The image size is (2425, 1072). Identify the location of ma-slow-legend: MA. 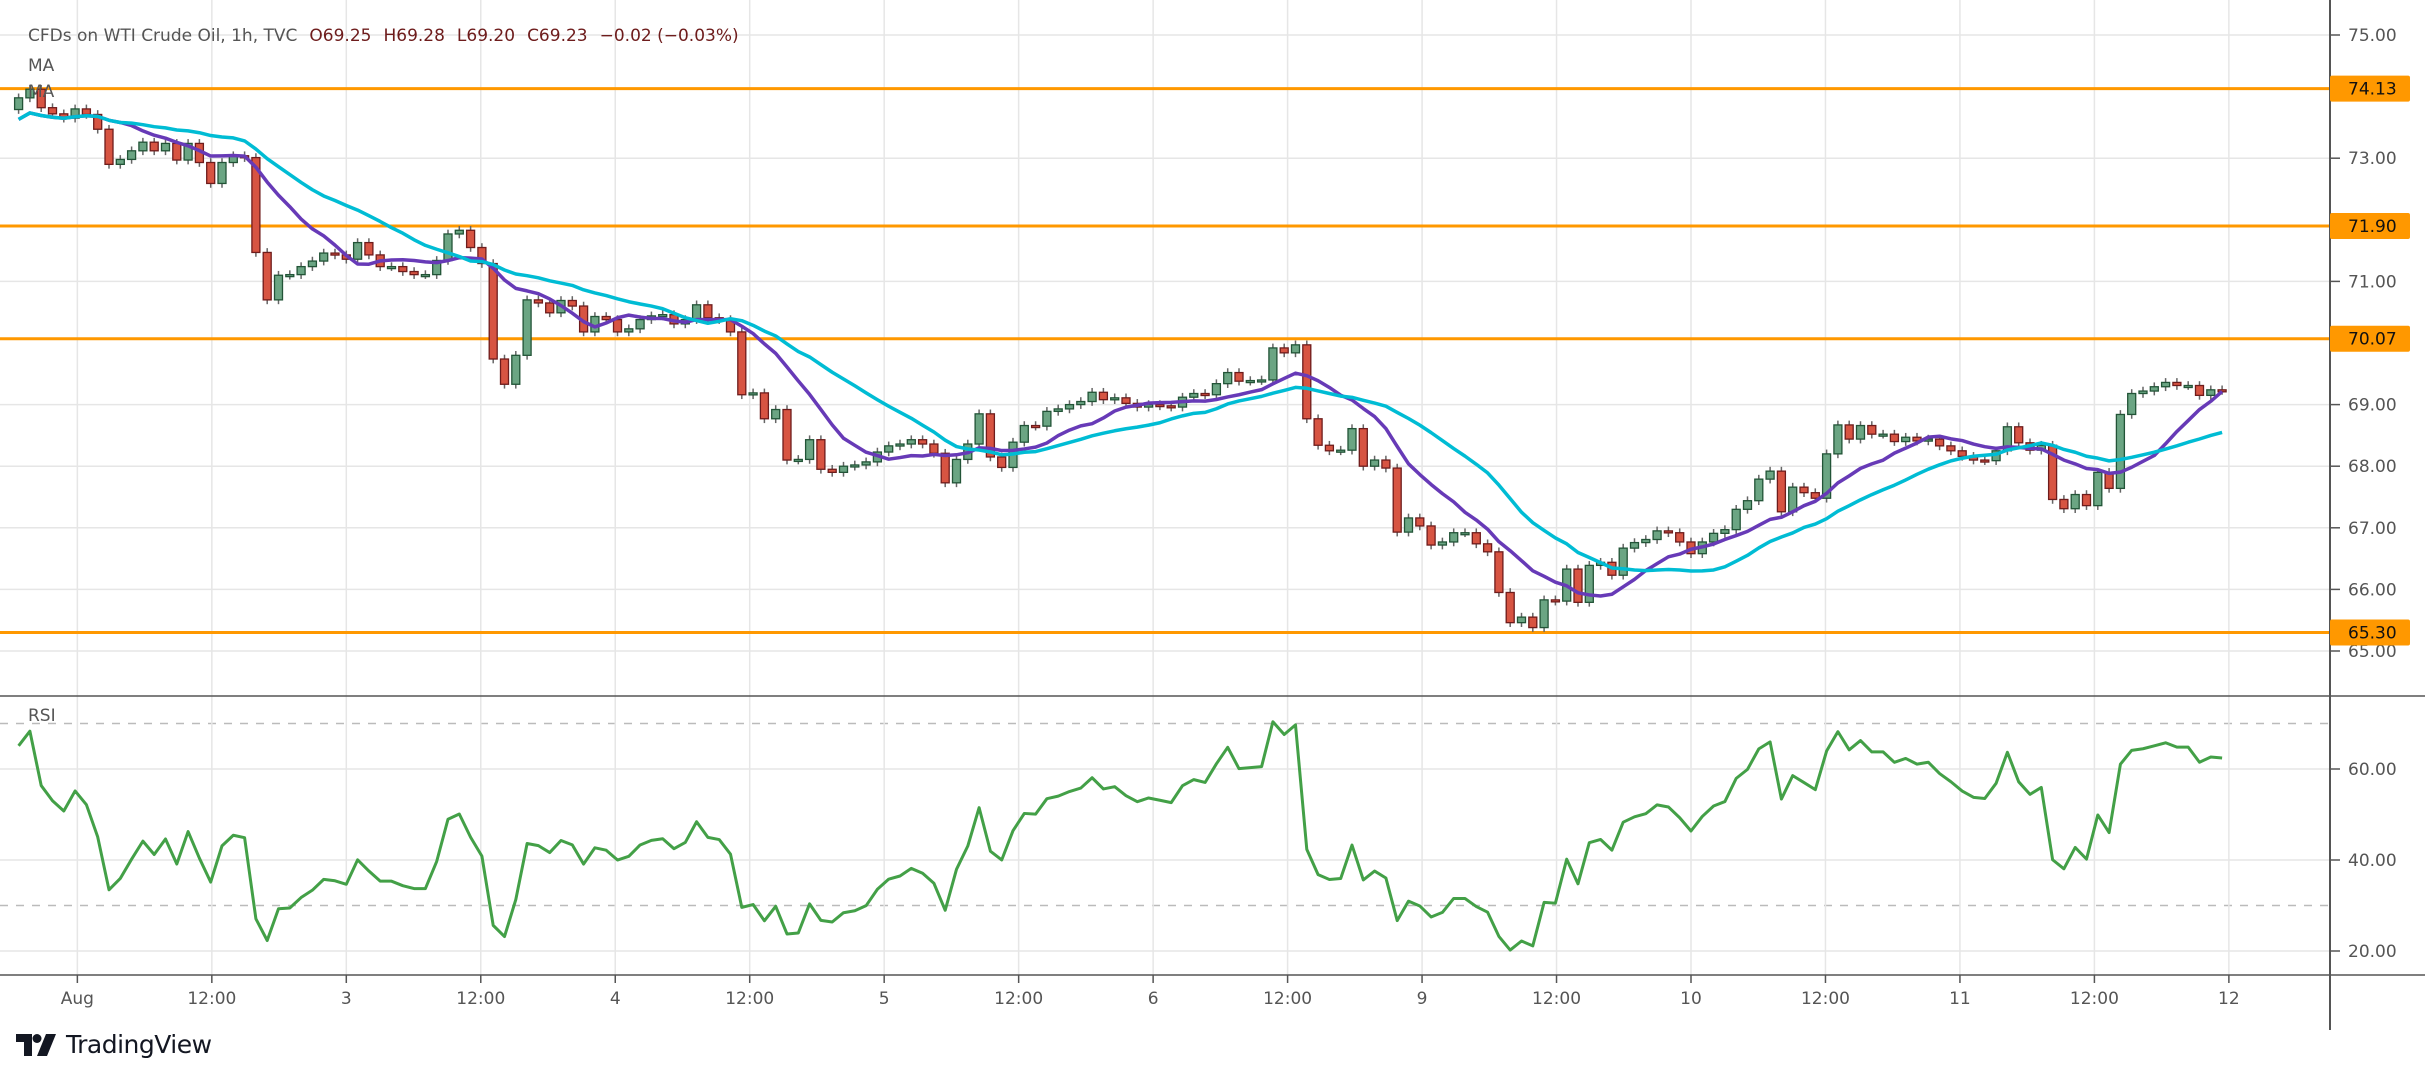
(41, 92).